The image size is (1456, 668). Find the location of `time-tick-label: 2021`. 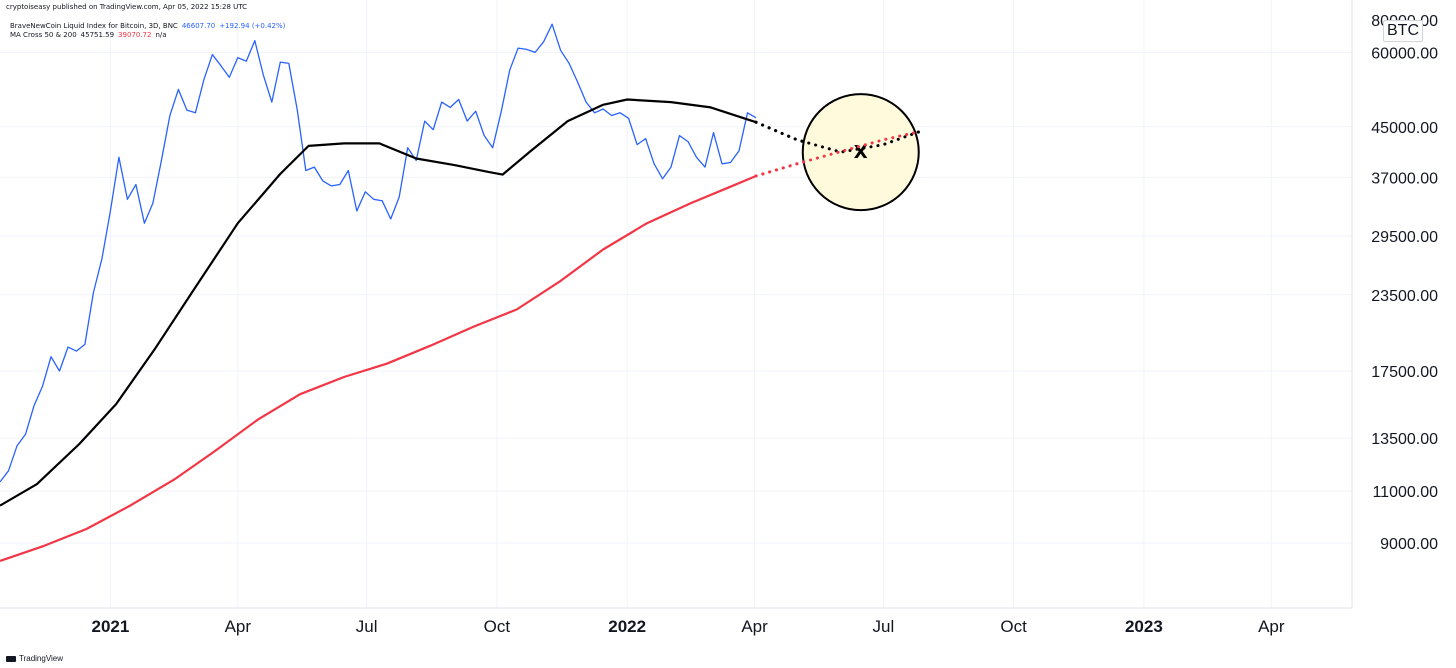

time-tick-label: 2021 is located at coordinates (111, 626).